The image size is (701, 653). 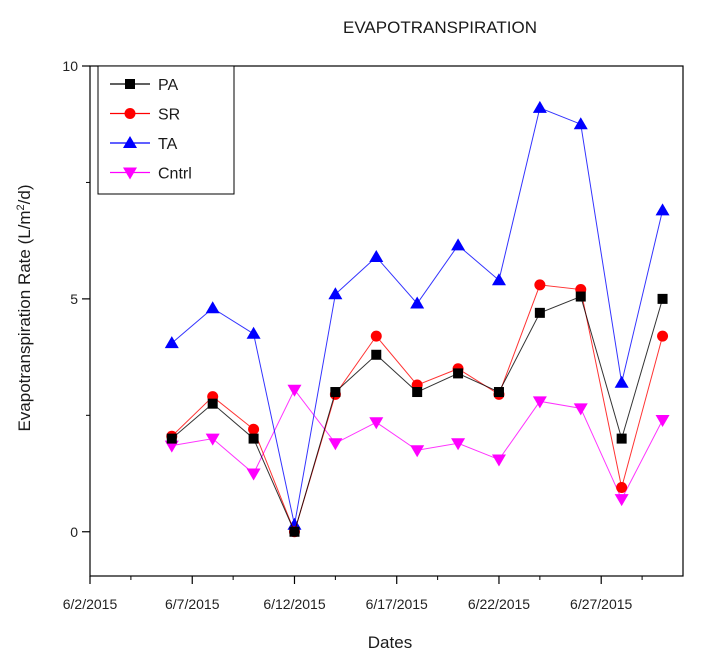 I want to click on legend-item-cntrl: Cntrl, so click(x=151, y=174).